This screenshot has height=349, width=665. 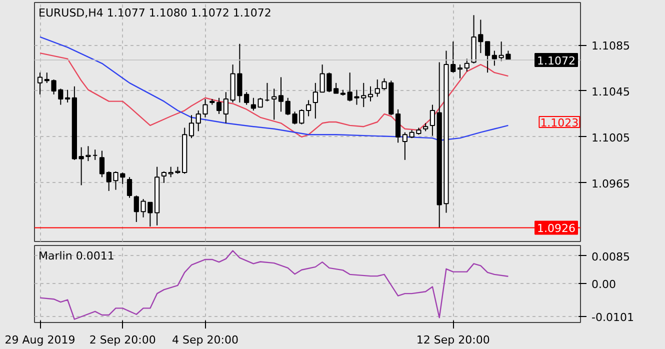 What do you see at coordinates (40, 340) in the screenshot?
I see `x-tick-label: 29 Aug 2019` at bounding box center [40, 340].